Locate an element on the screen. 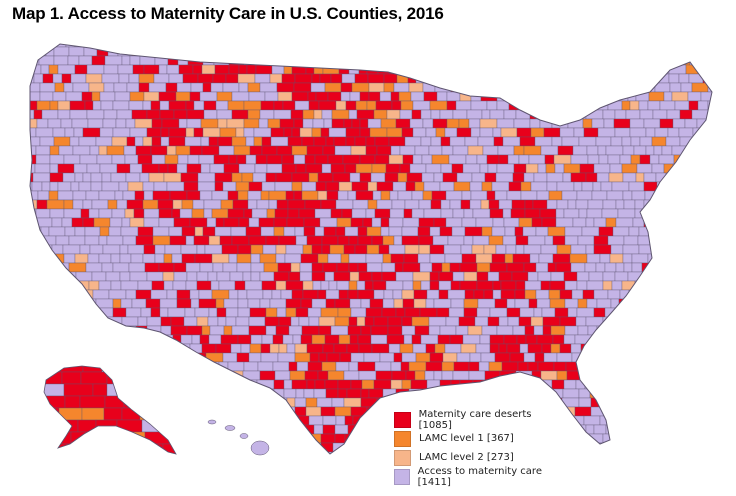 The image size is (736, 496). borough-cell is located at coordinates (193, 390).